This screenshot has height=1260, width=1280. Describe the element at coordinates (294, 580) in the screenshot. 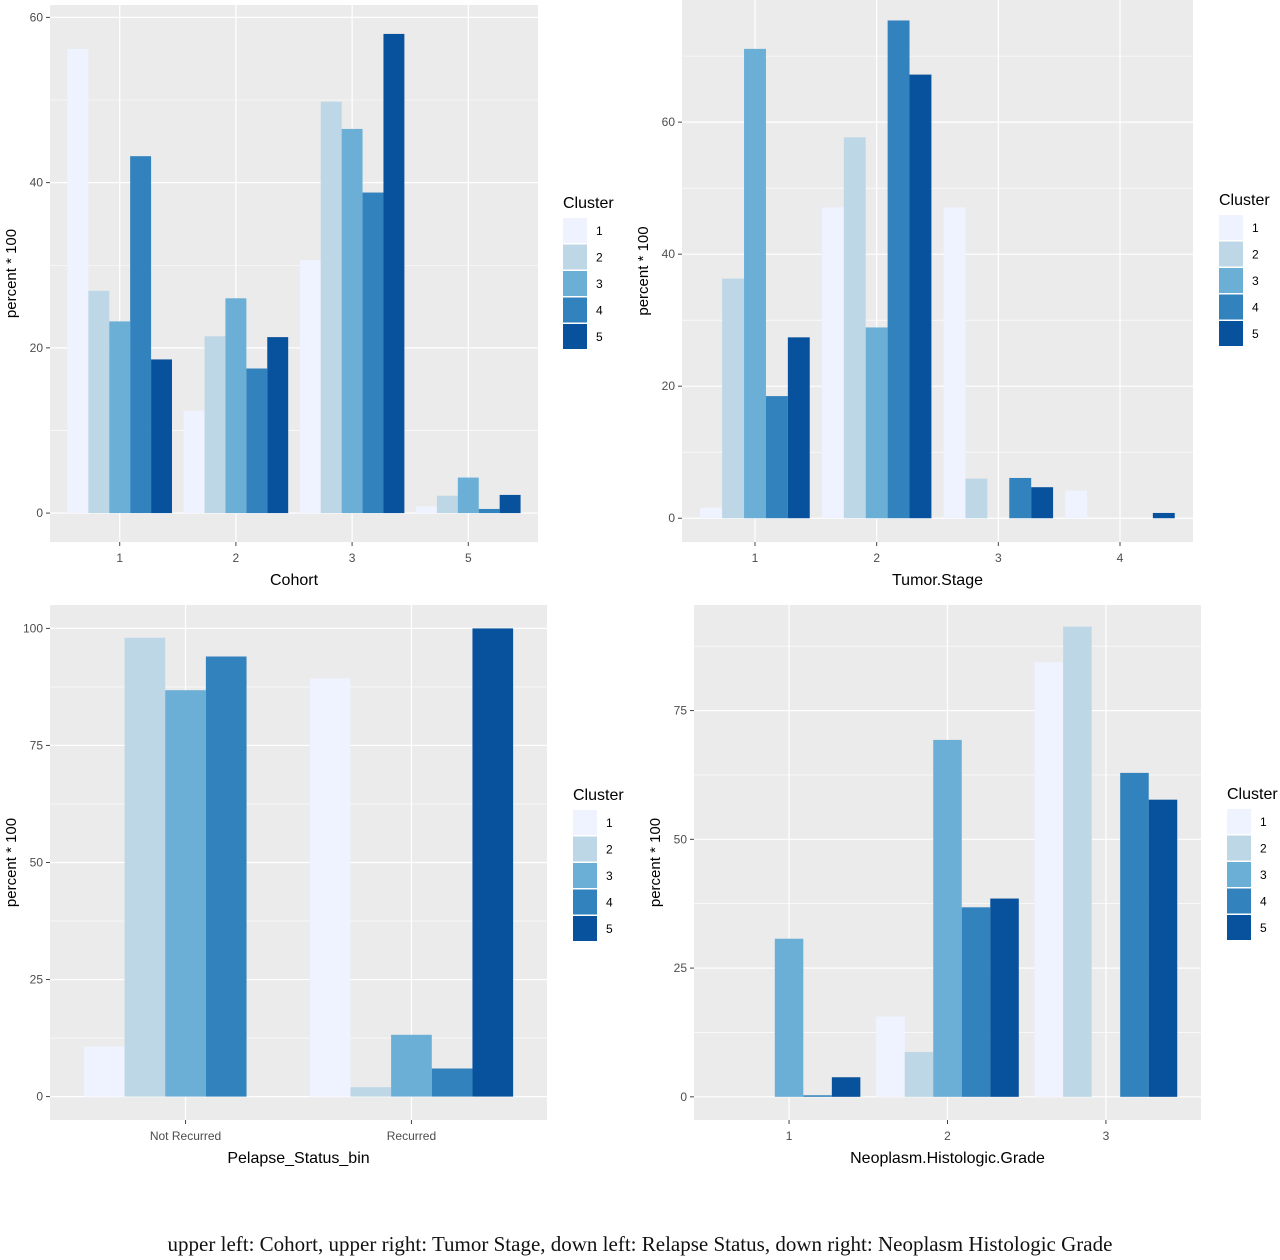

I see `x-axis-title: Cohort` at that location.